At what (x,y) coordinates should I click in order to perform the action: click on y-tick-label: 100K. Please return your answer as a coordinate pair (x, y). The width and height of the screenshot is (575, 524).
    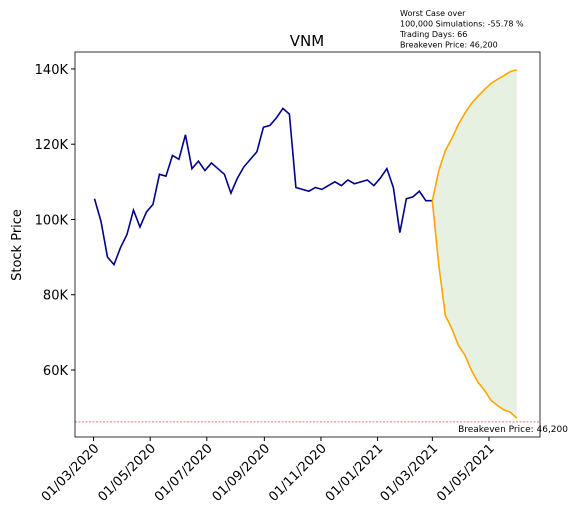
    Looking at the image, I should click on (52, 220).